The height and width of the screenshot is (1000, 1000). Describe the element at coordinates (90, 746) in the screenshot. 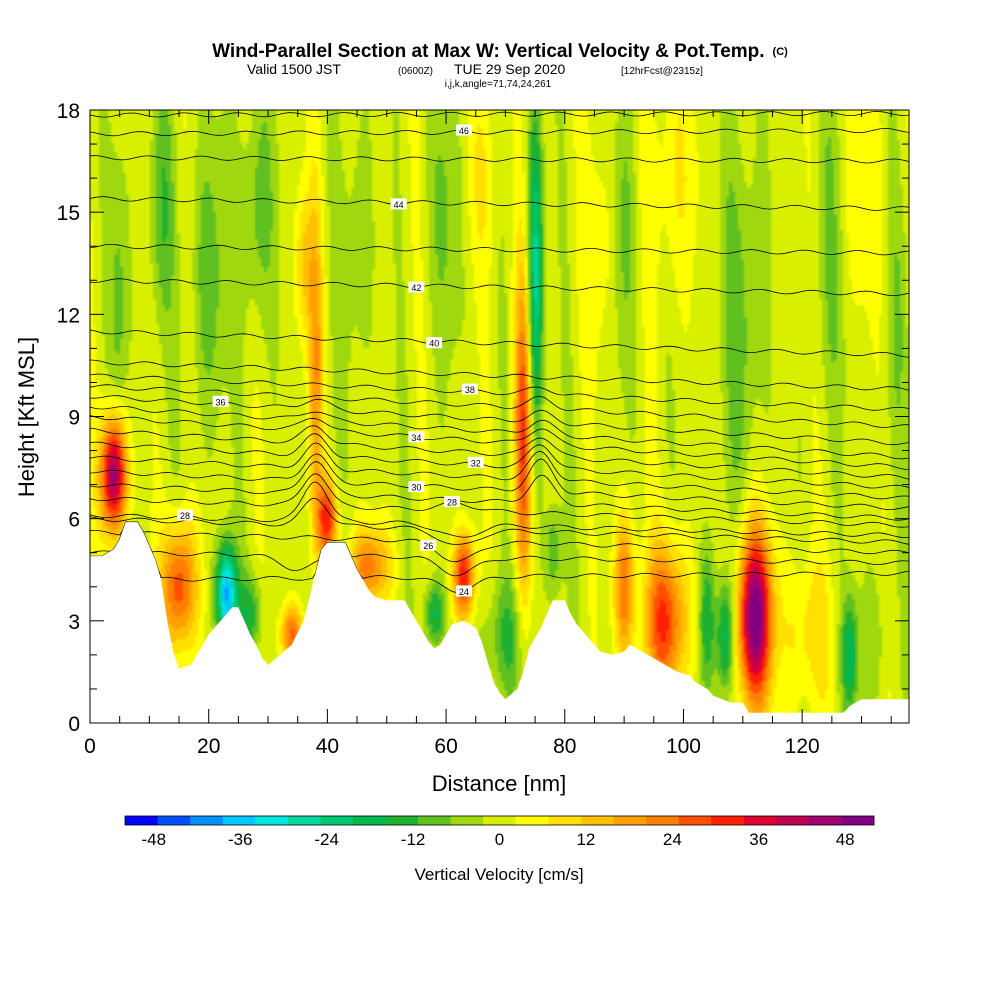

I see `x-tick-label: 0` at that location.